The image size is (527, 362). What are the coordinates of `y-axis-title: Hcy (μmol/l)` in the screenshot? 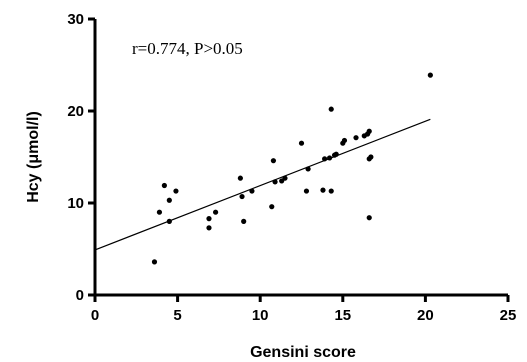 It's located at (33, 157).